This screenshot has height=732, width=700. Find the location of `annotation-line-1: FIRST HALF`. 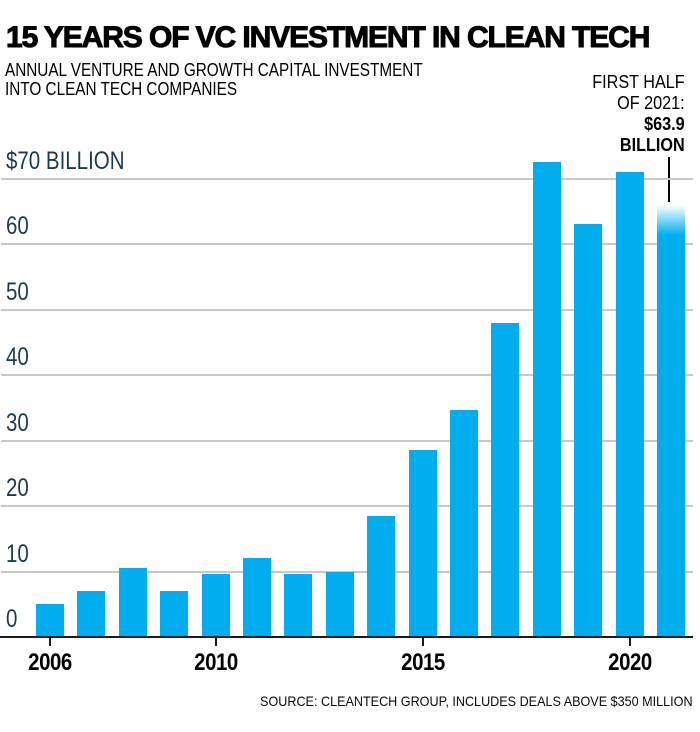

annotation-line-1: FIRST HALF is located at coordinates (638, 82).